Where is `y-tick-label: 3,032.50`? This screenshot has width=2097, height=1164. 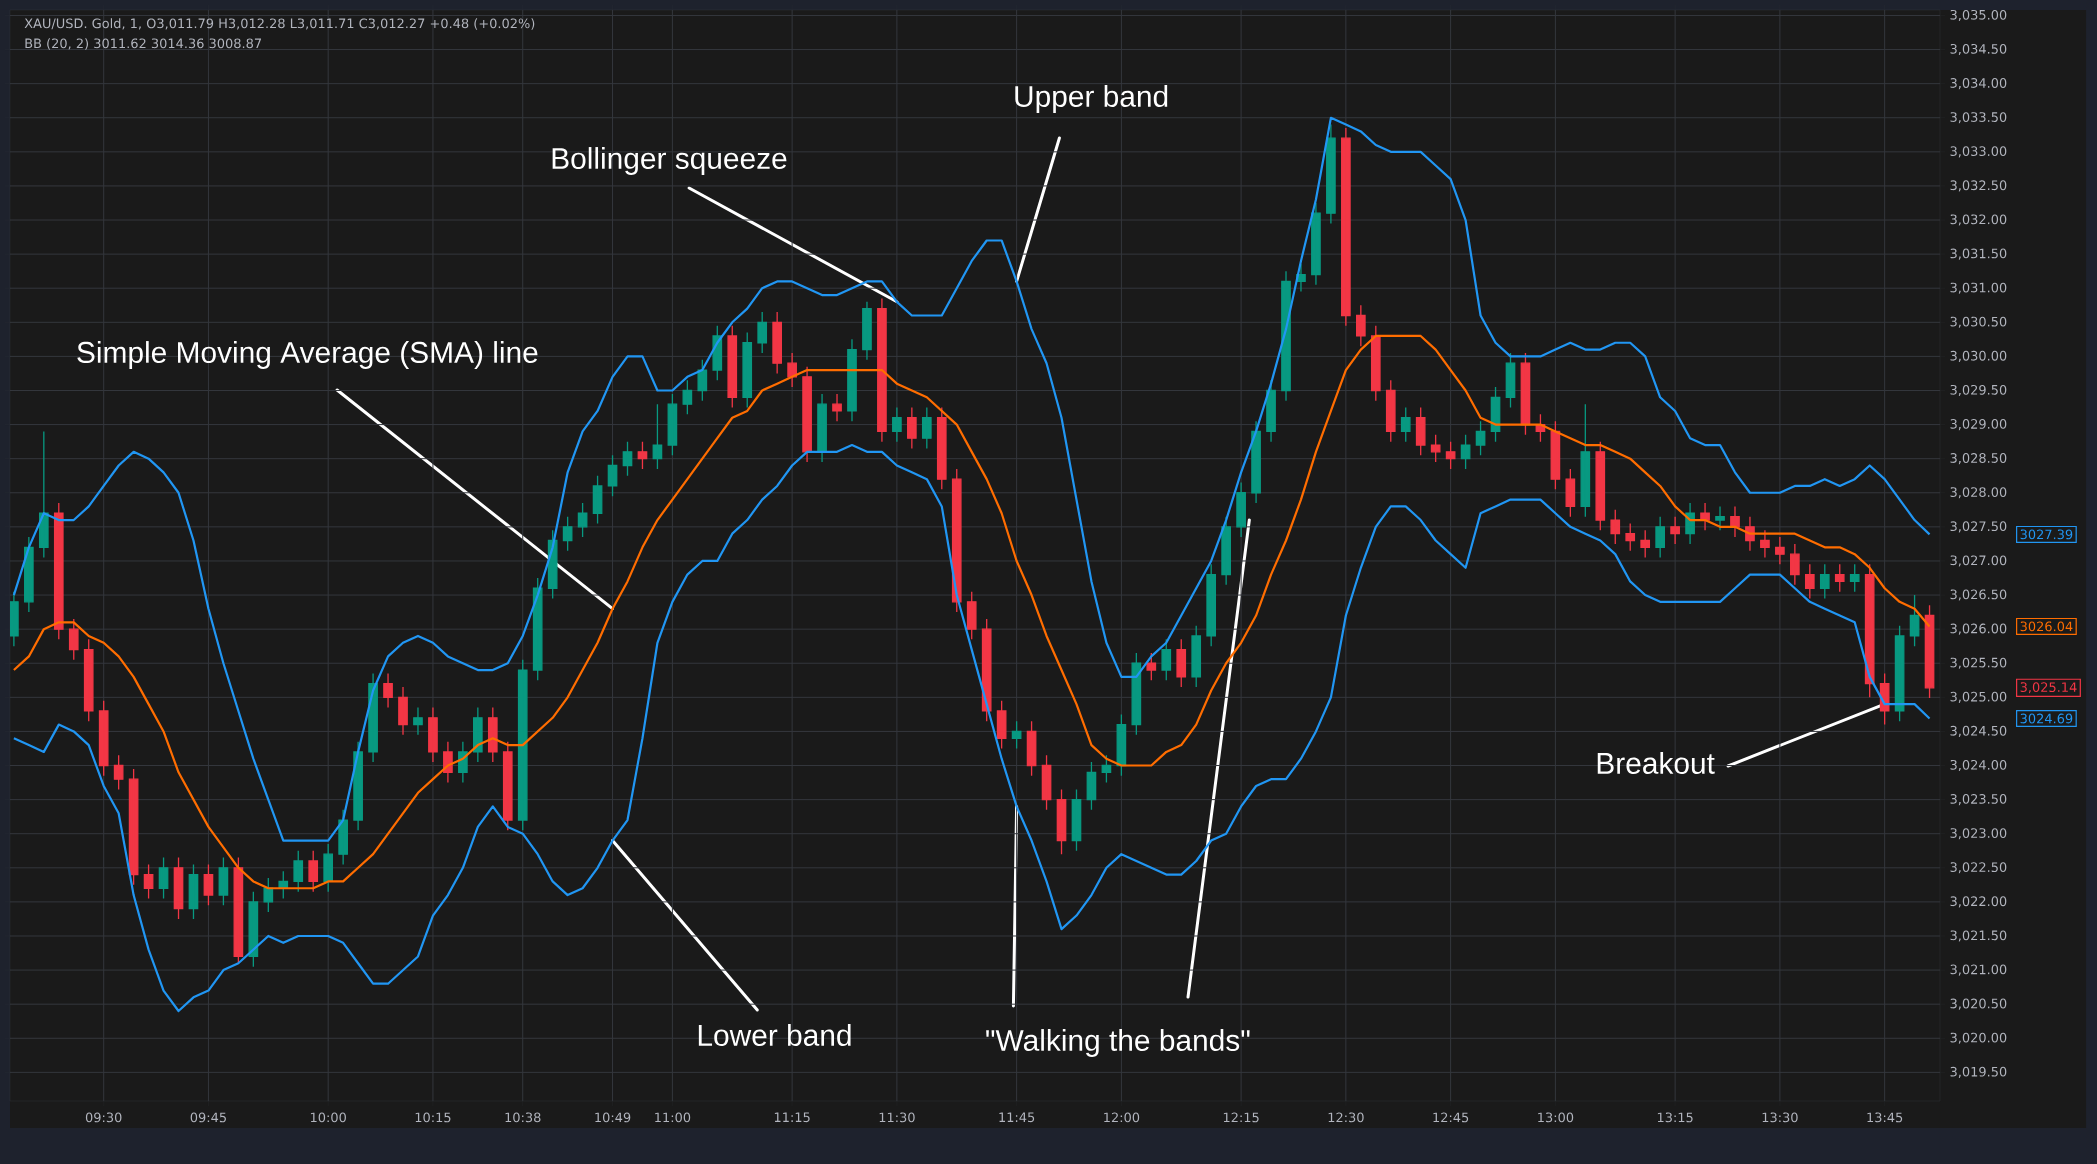
y-tick-label: 3,032.50 is located at coordinates (1978, 186).